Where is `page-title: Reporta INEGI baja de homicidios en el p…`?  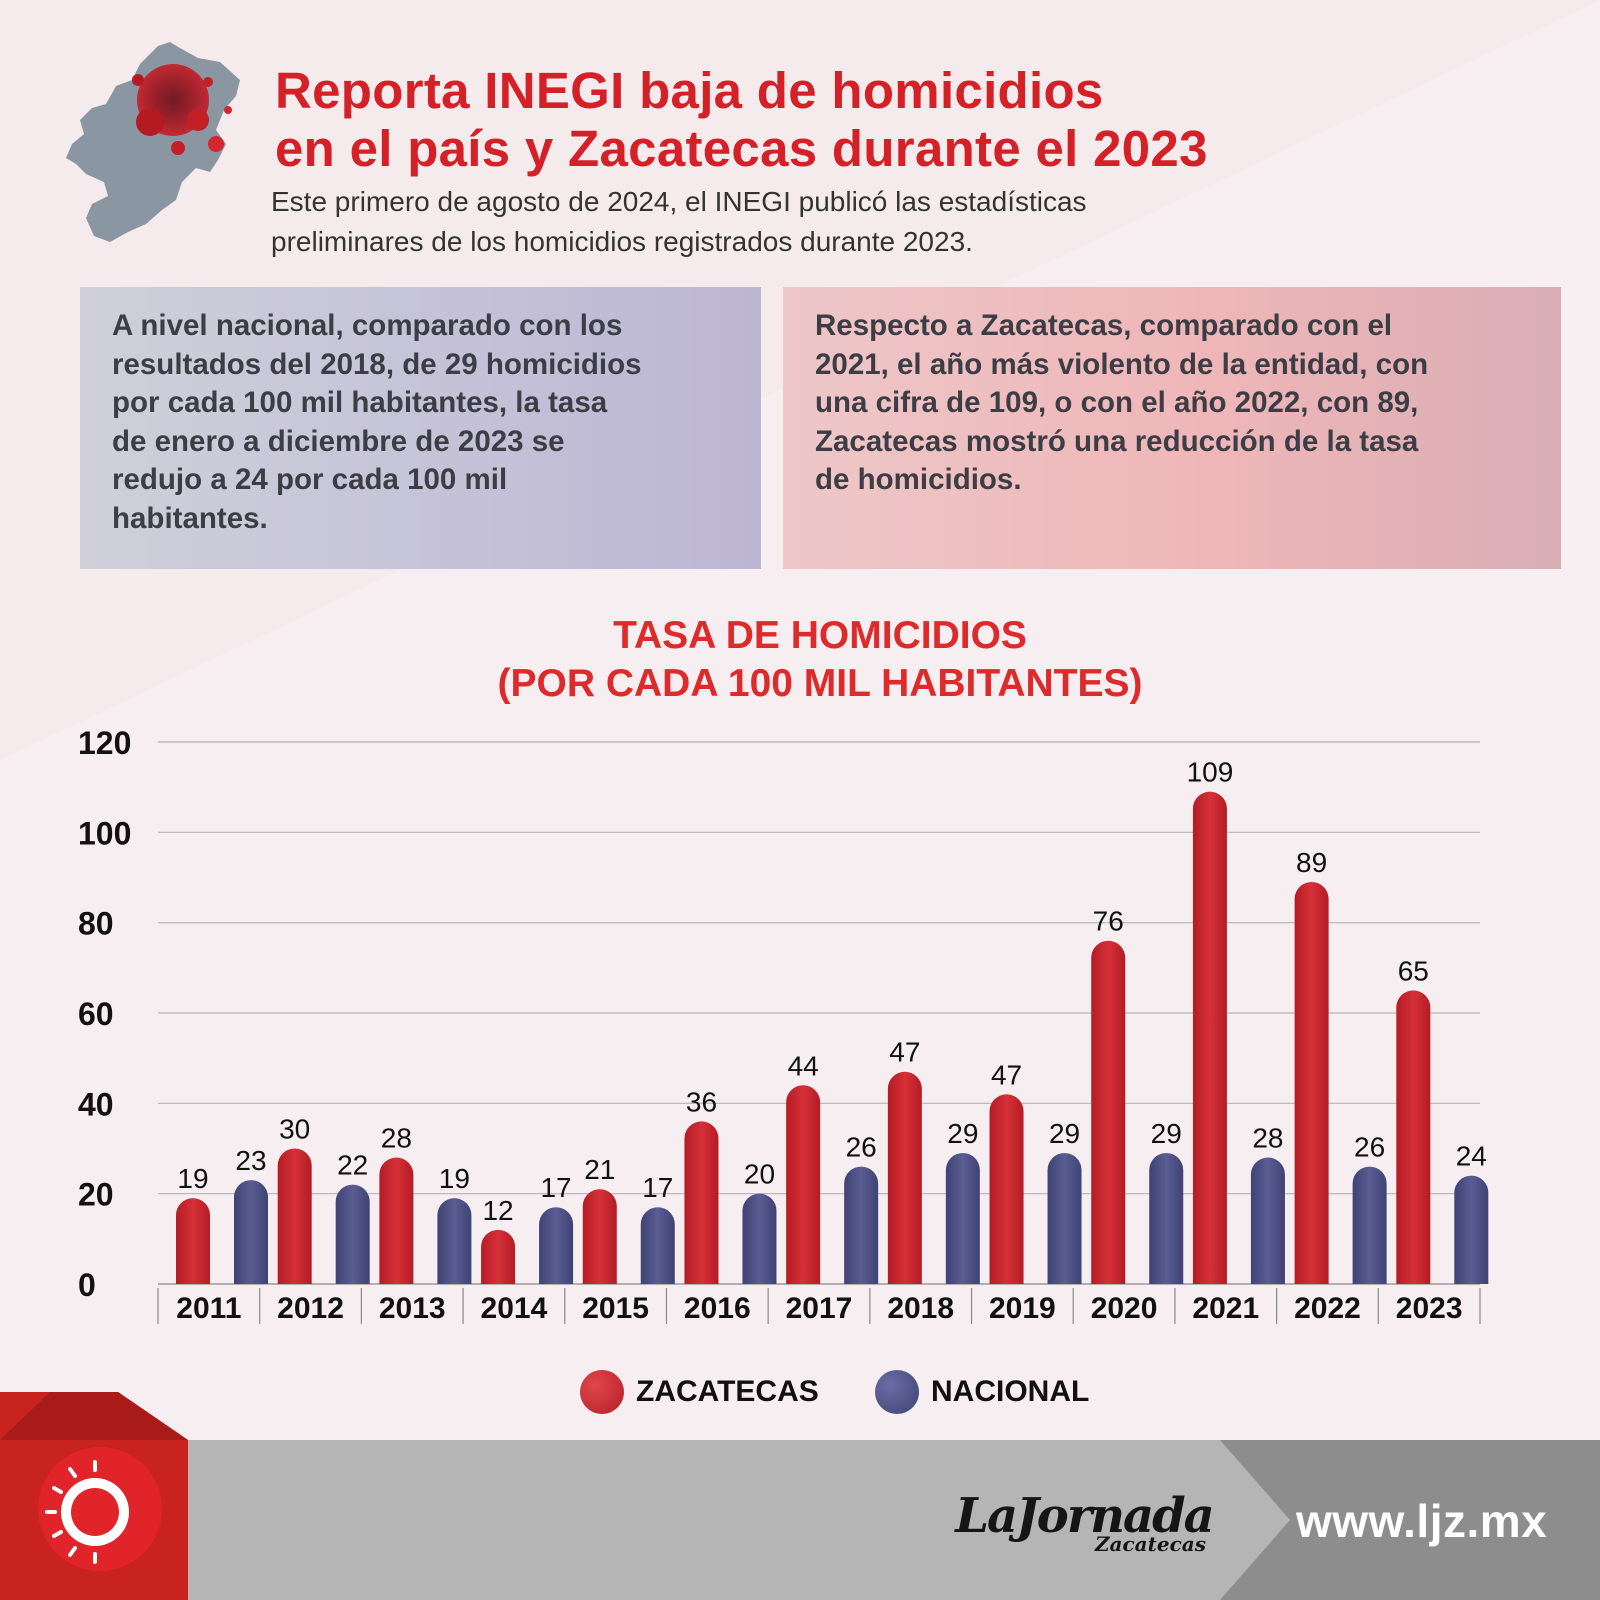
page-title: Reporta INEGI baja de homicidios en el p… is located at coordinates (741, 120).